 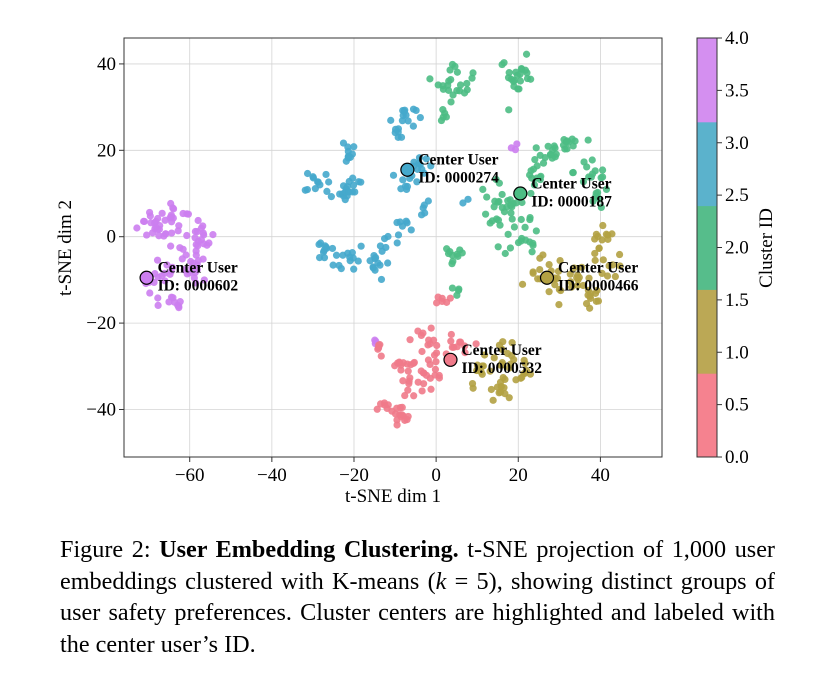 I want to click on center-label-line2: ID: 0000274, so click(x=458, y=178).